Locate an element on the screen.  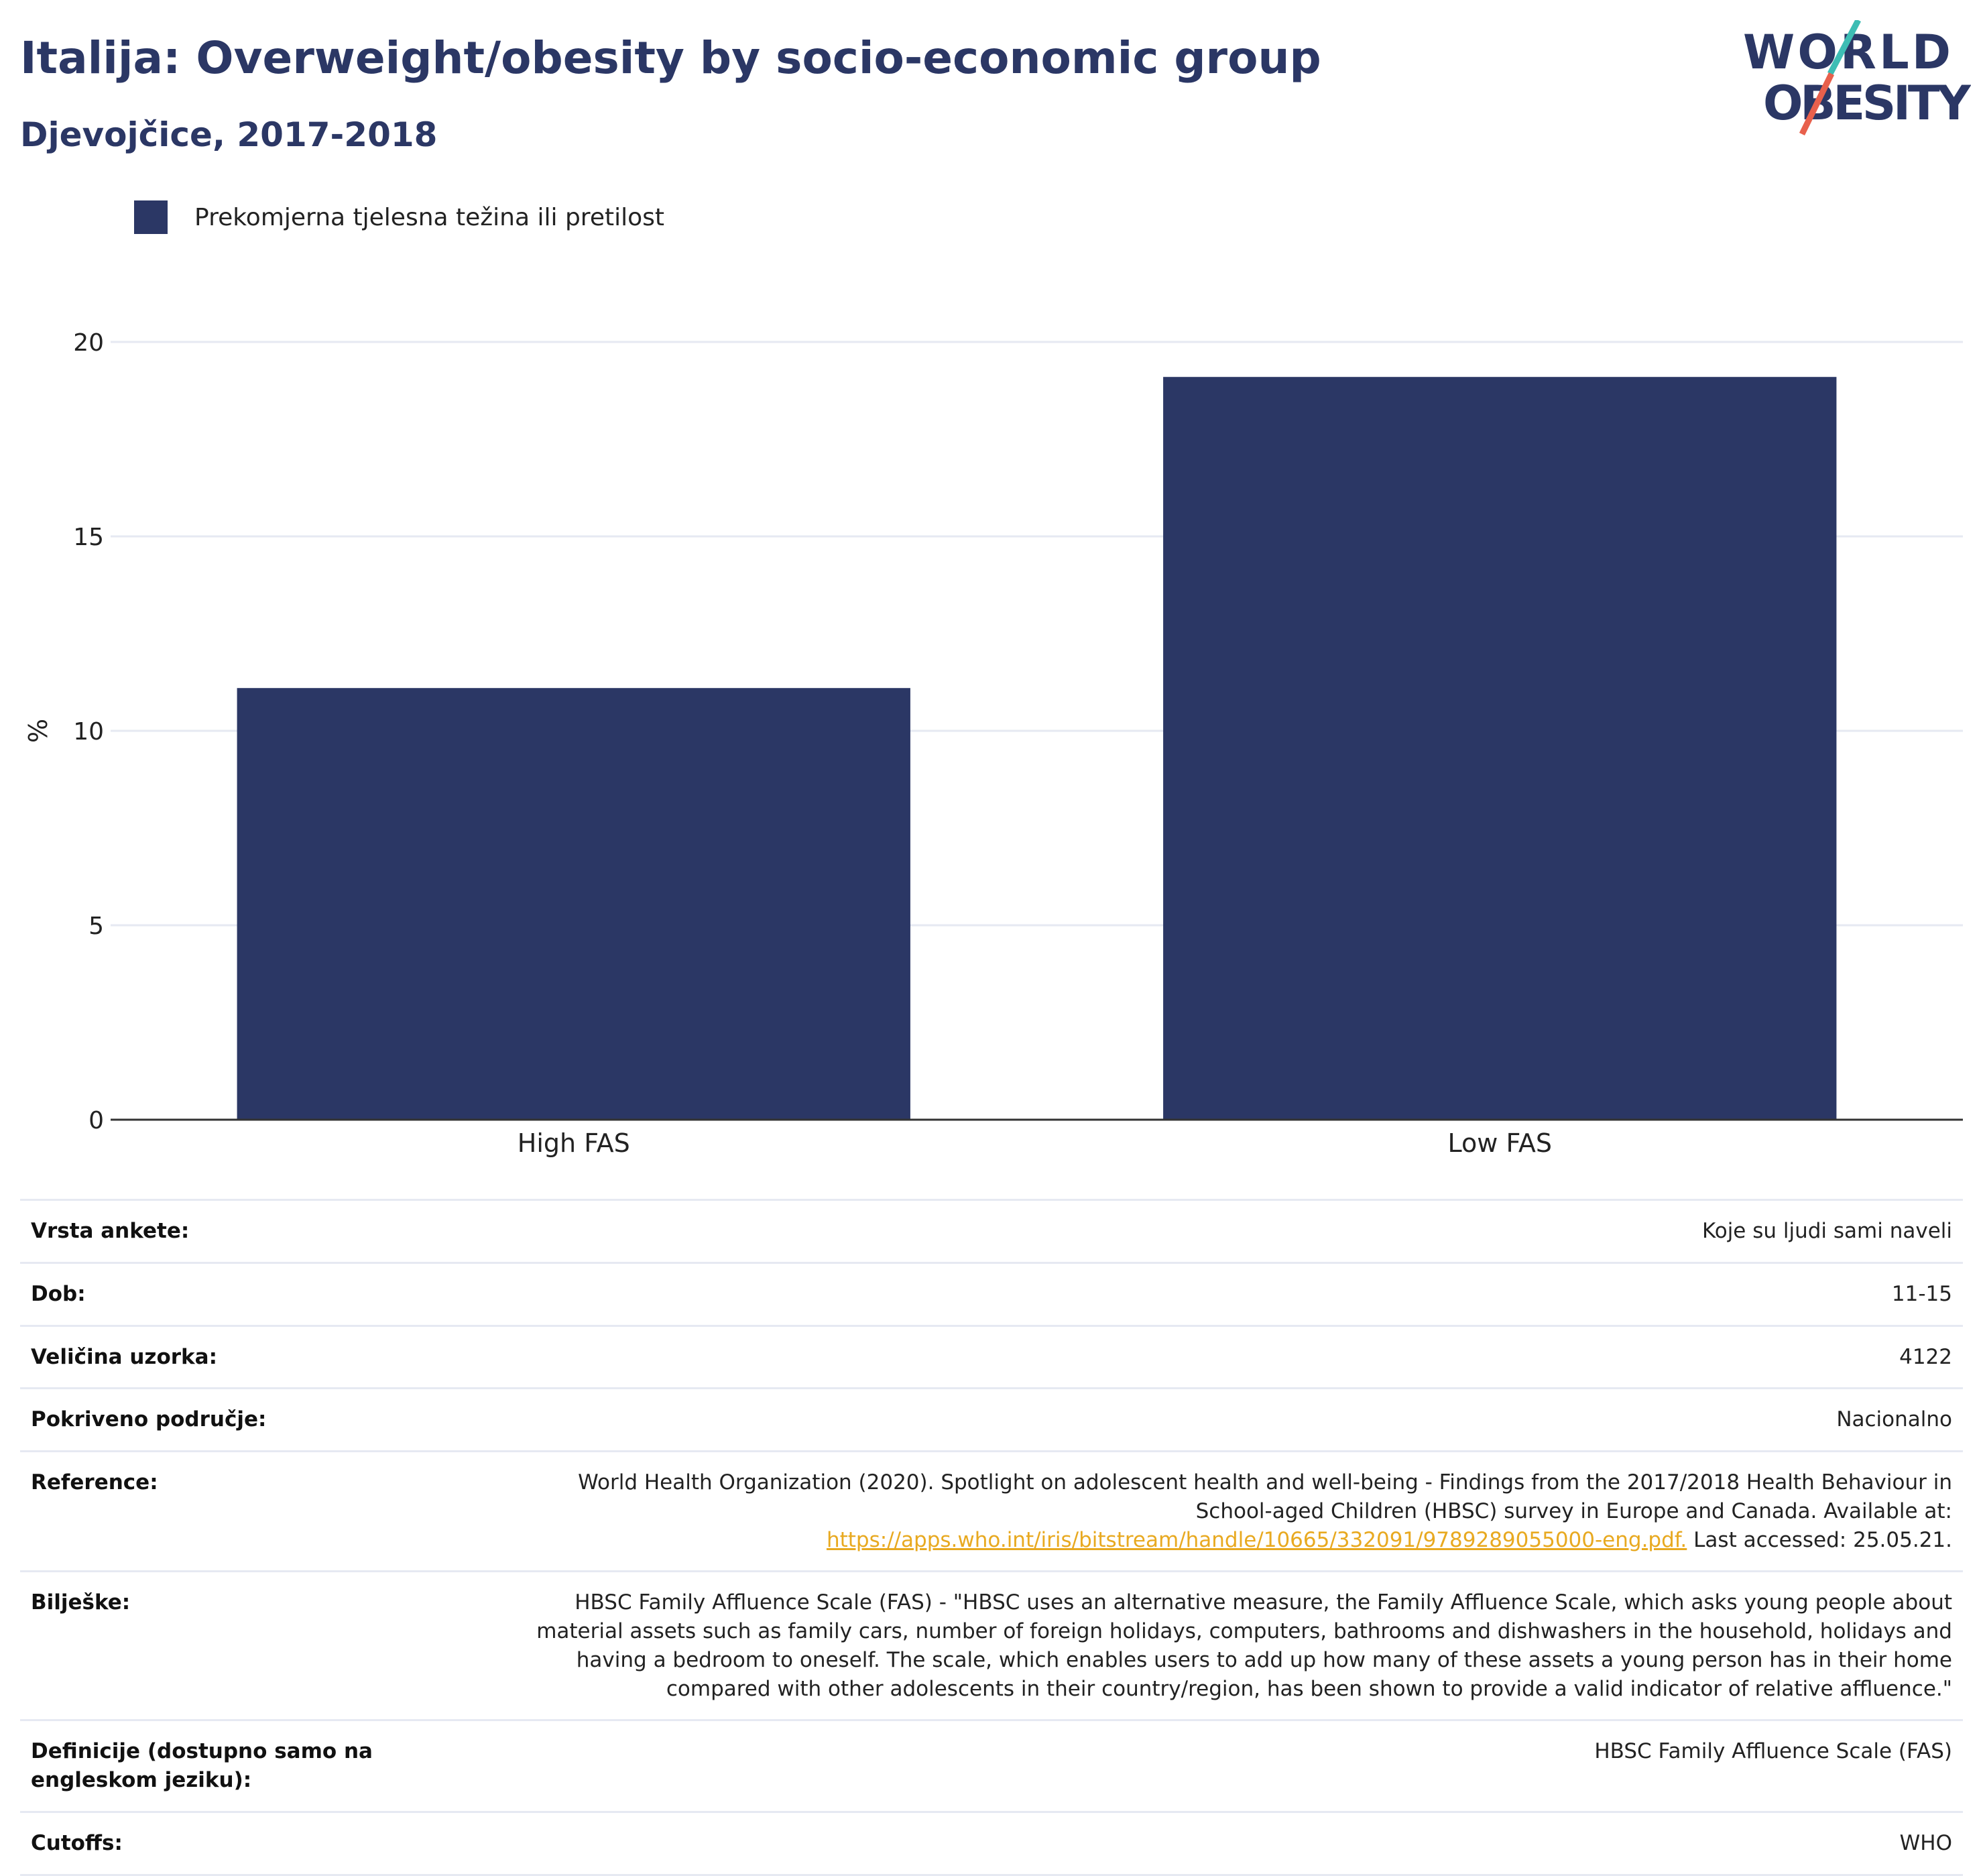
svg-text: WORLD is located at coordinates (1847, 52).